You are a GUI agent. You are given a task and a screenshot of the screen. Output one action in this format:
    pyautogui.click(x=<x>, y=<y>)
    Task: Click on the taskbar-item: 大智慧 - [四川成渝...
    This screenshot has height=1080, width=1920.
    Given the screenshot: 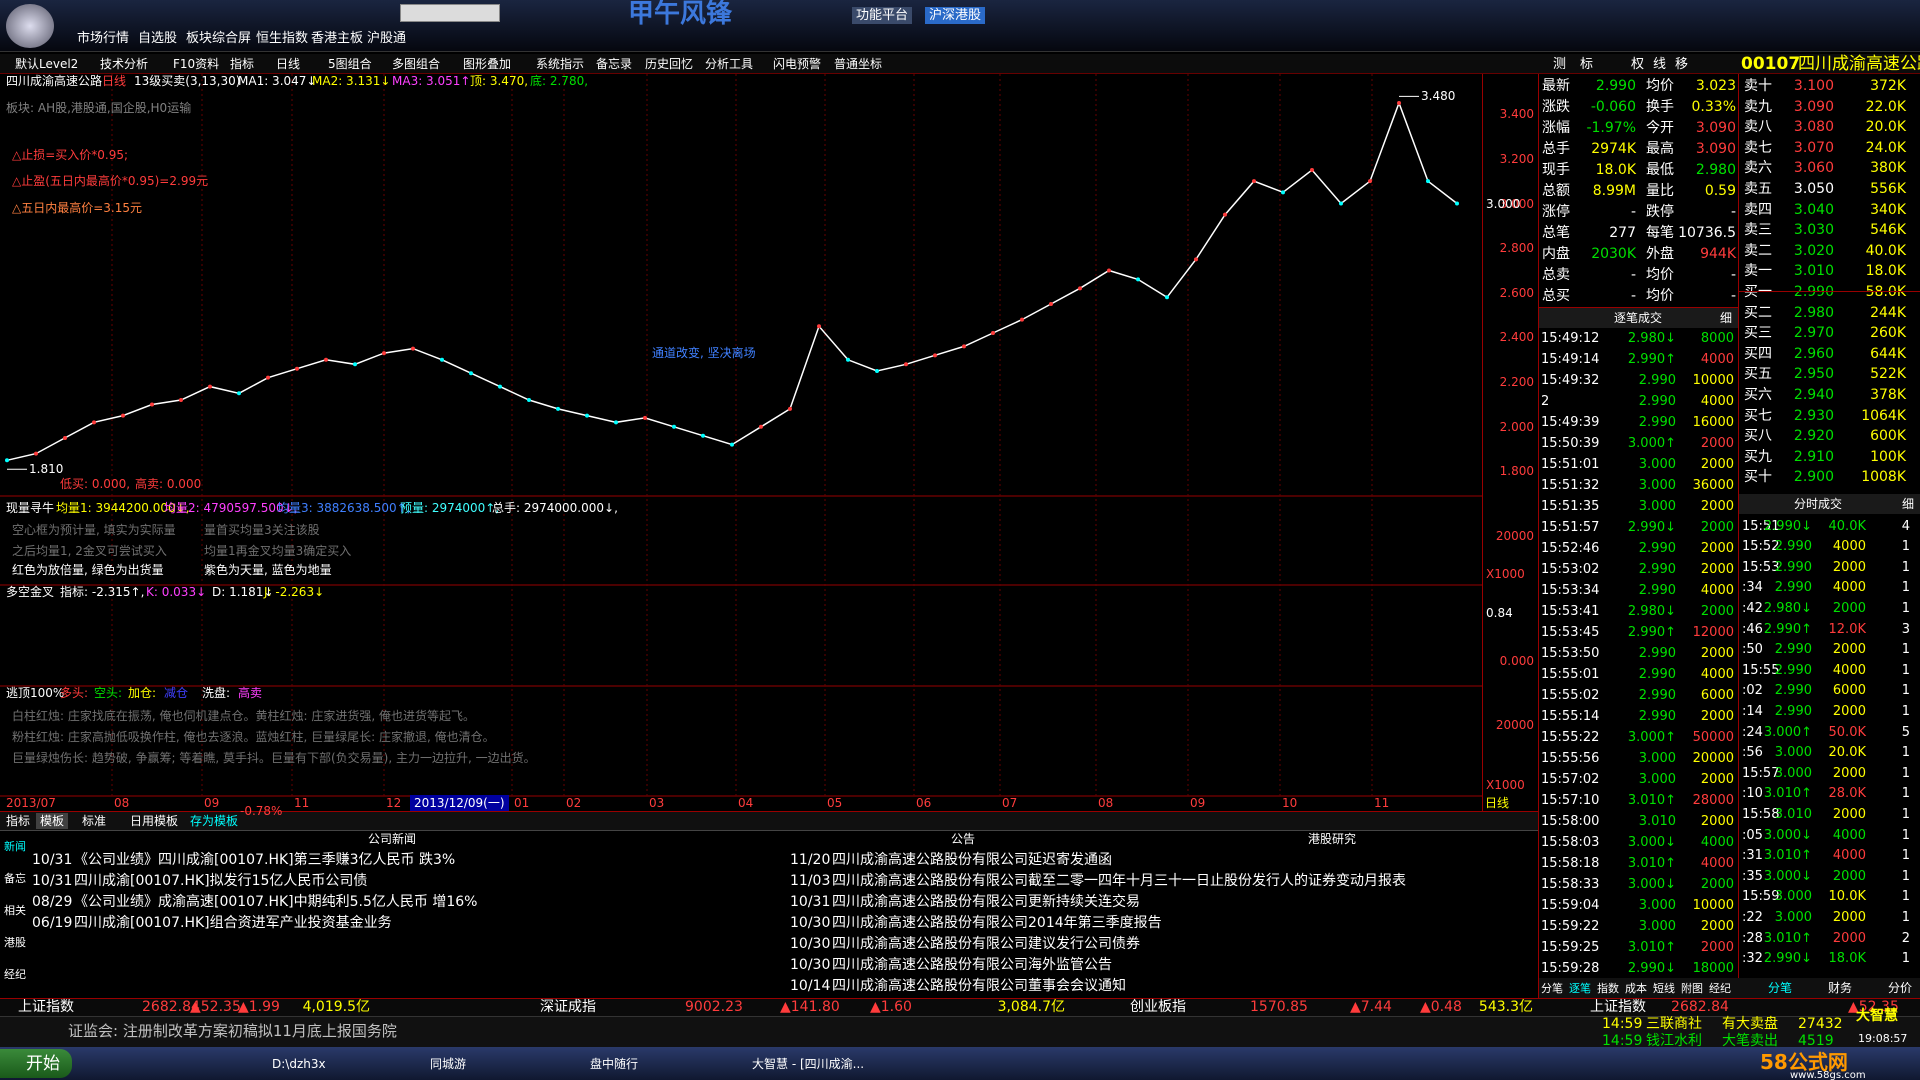 What is the action you would take?
    pyautogui.click(x=808, y=1064)
    